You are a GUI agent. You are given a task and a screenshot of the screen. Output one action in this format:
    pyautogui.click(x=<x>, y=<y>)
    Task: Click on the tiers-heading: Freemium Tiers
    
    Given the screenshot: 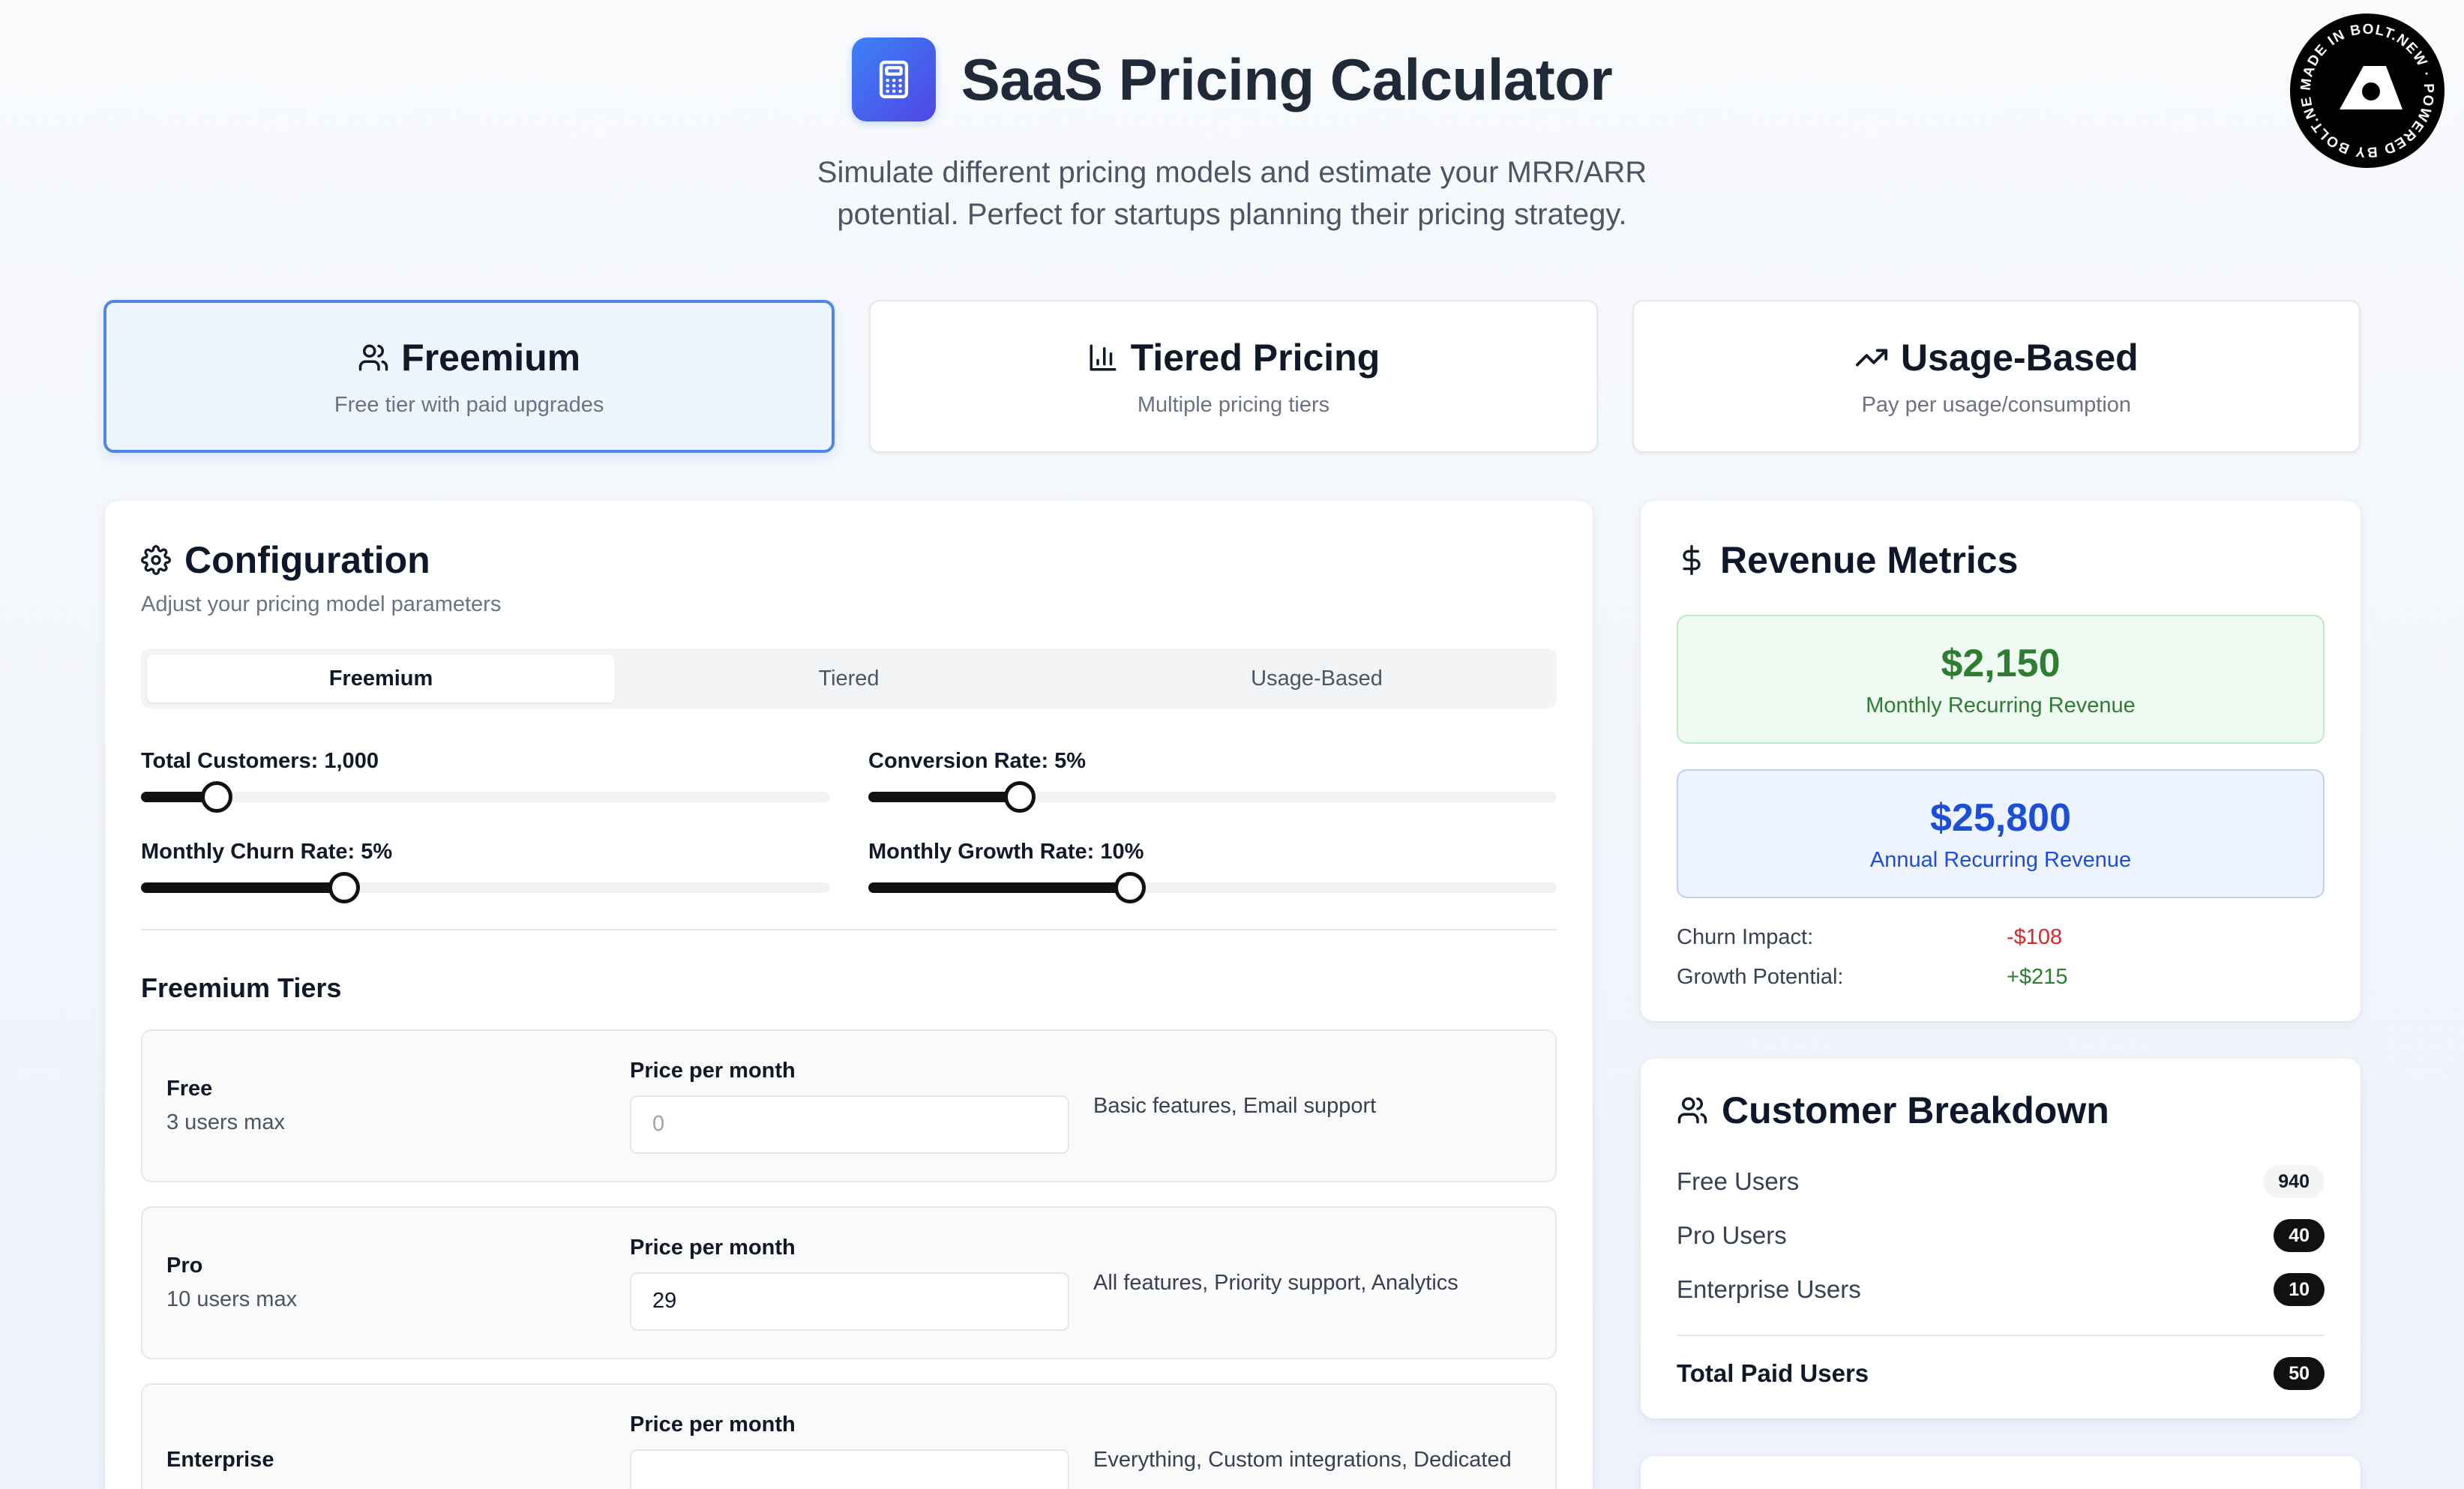 What is the action you would take?
    pyautogui.click(x=241, y=988)
    